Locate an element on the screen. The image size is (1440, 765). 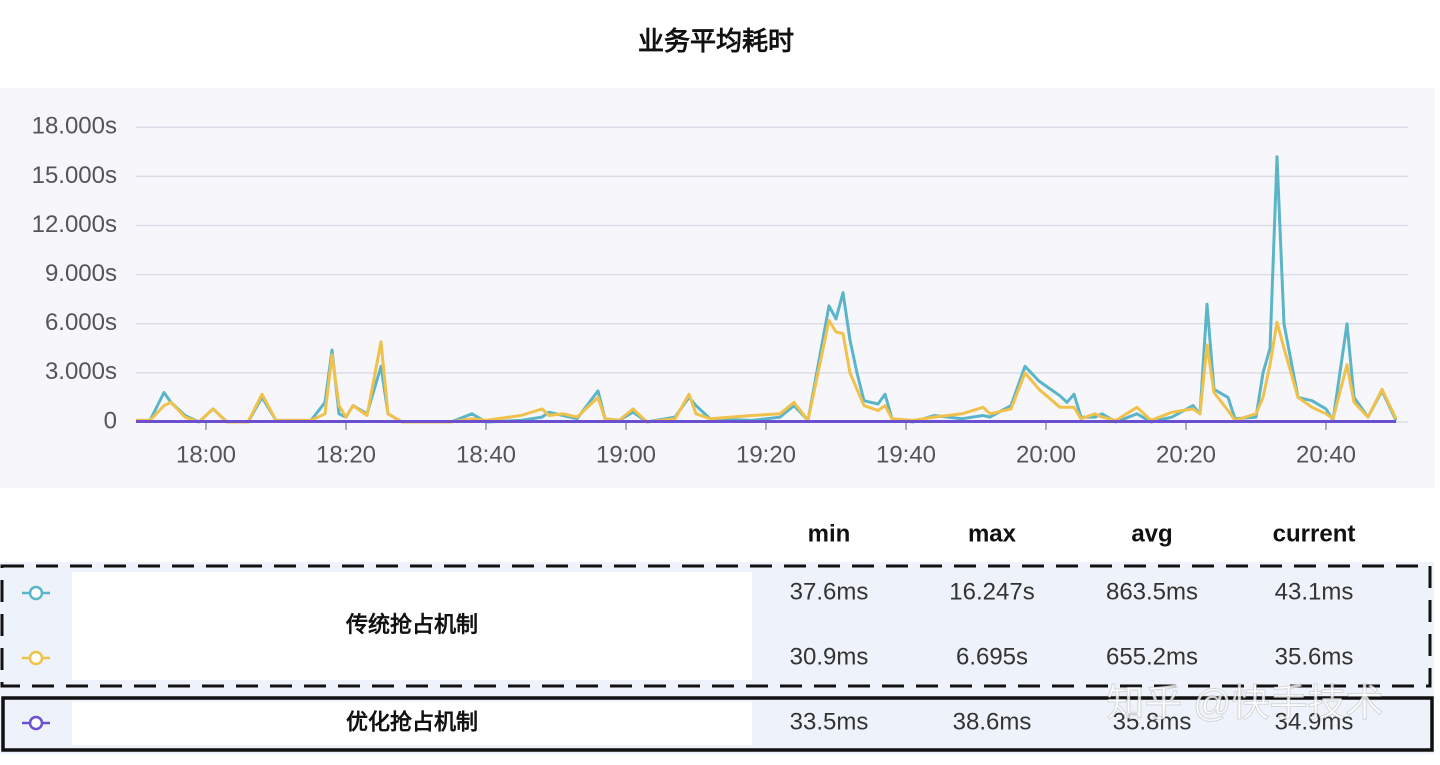
legend-stat: 16.247s is located at coordinates (991, 591).